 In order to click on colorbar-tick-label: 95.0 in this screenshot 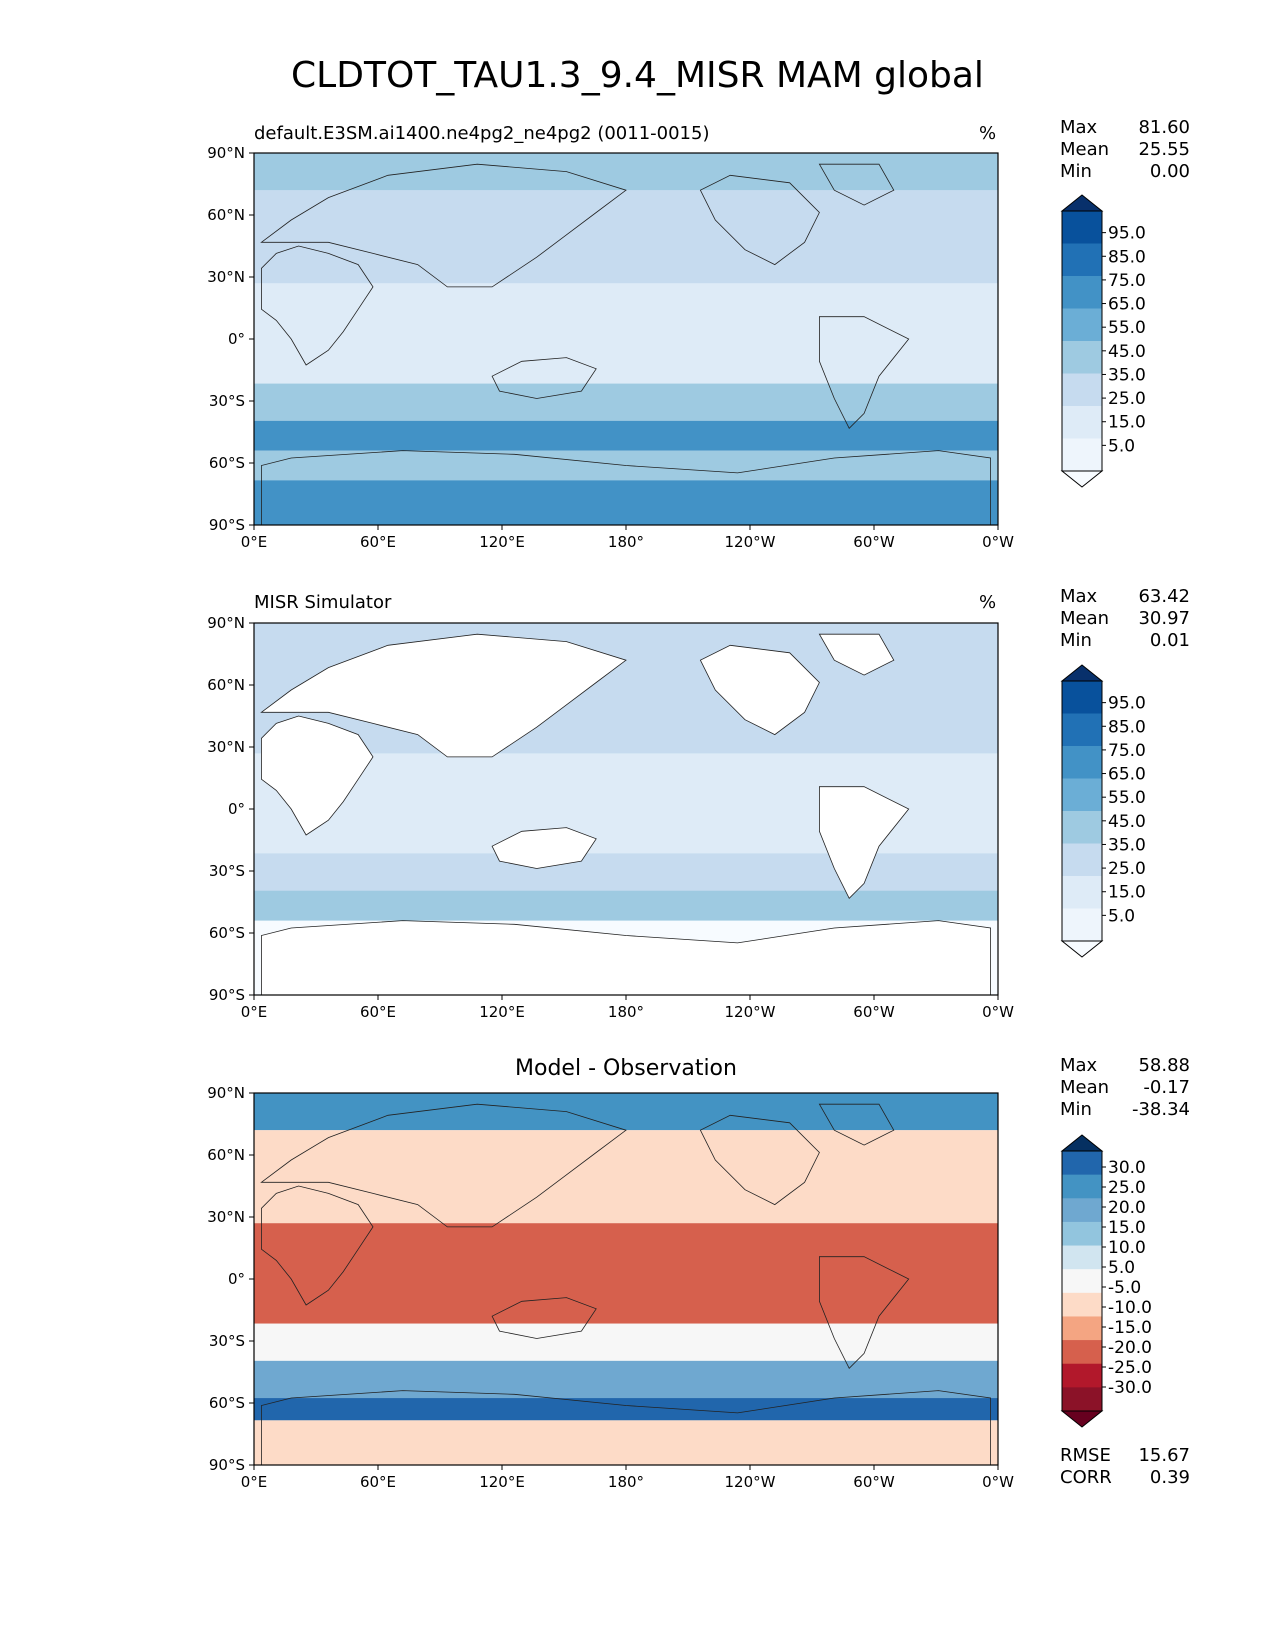, I will do `click(1127, 234)`.